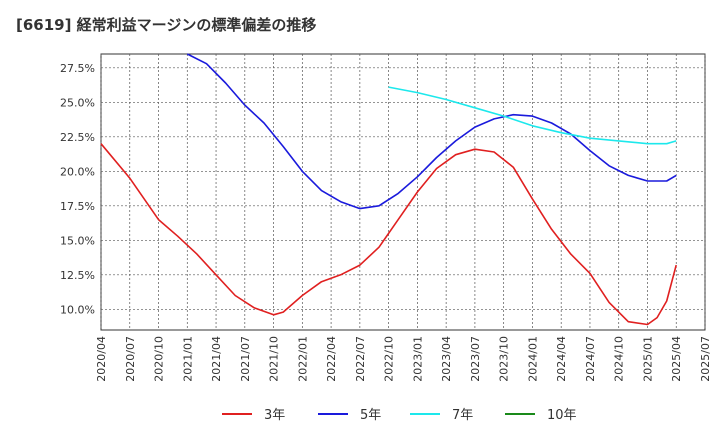 This screenshot has height=440, width=720. What do you see at coordinates (101, 359) in the screenshot?
I see `x-tick-label: 2020/04` at bounding box center [101, 359].